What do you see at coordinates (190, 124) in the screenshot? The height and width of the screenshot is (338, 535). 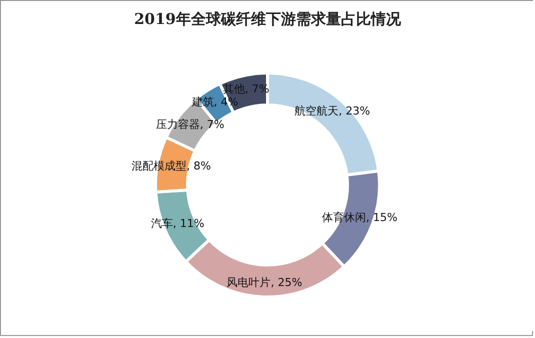 I see `slice-label: 压力容器, 7%` at bounding box center [190, 124].